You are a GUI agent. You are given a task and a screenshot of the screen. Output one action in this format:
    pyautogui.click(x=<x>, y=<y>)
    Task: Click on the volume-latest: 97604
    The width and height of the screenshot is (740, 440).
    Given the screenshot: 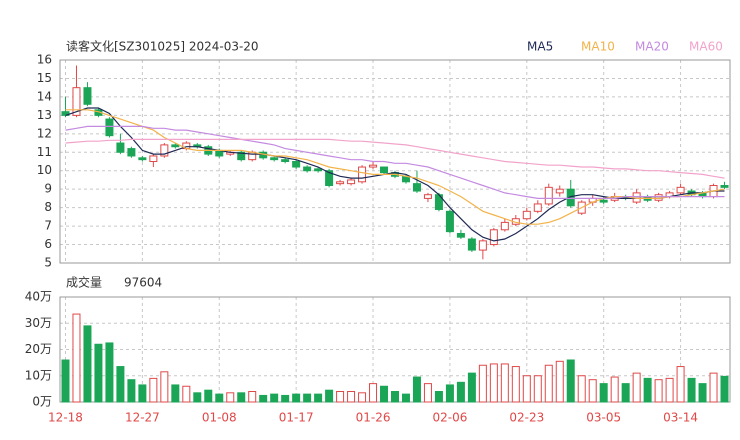 What is the action you would take?
    pyautogui.click(x=143, y=283)
    